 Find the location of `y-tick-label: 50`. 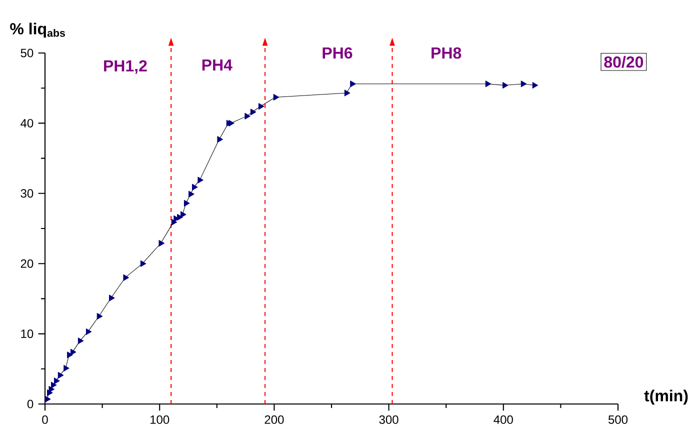

y-tick-label: 50 is located at coordinates (27, 53).